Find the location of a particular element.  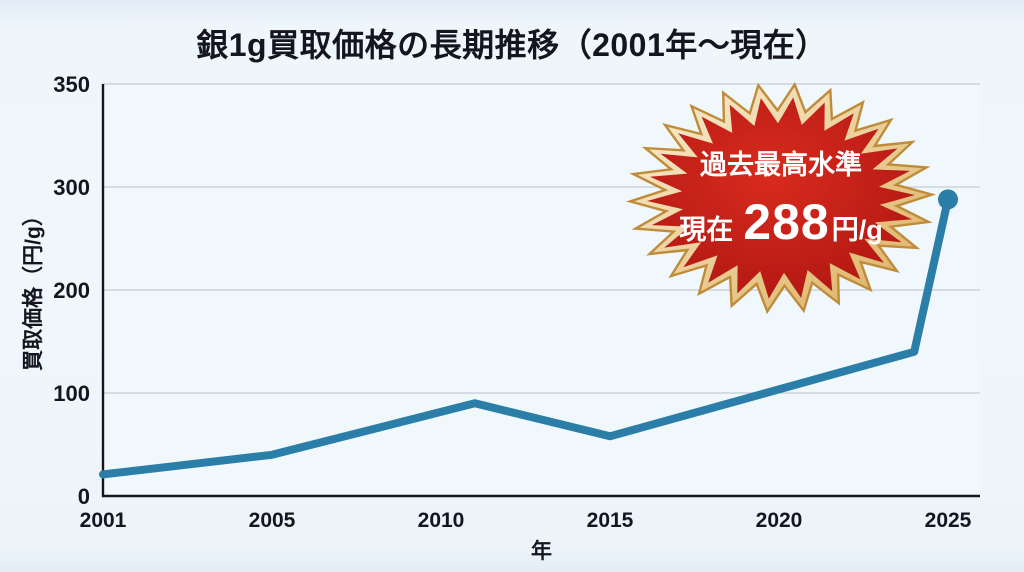

y-tick-label: 200 is located at coordinates (71, 290).